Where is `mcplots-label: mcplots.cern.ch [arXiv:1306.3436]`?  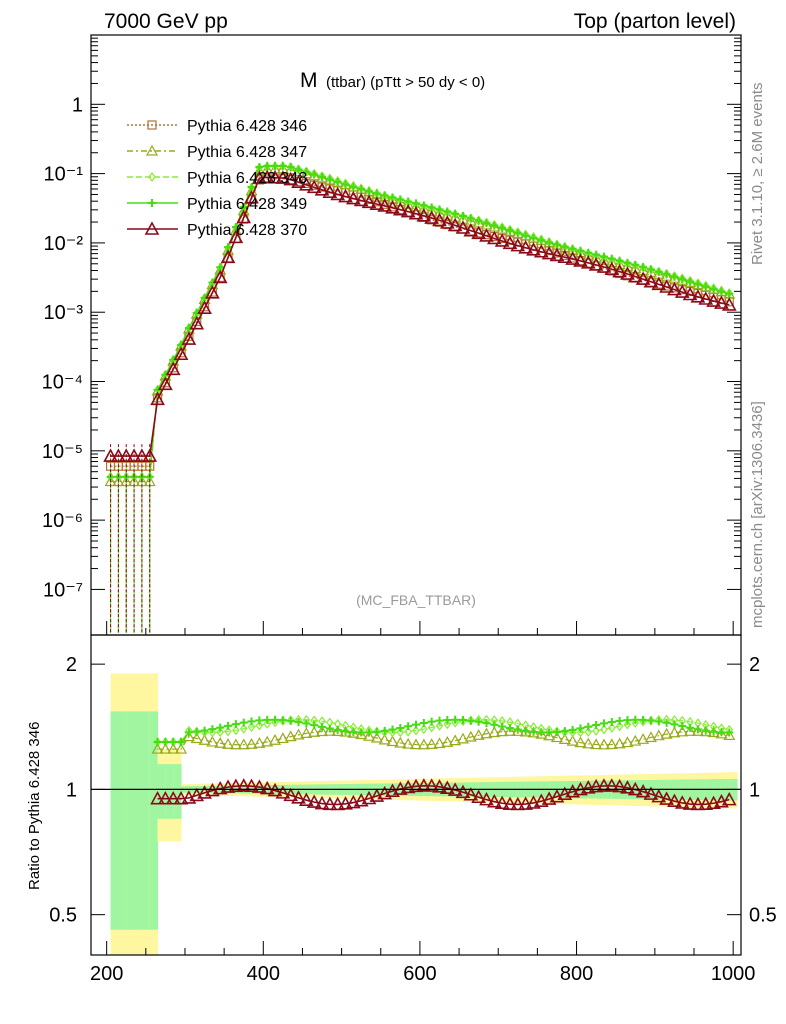 mcplots-label: mcplots.cern.ch [arXiv:1306.3436] is located at coordinates (757, 514).